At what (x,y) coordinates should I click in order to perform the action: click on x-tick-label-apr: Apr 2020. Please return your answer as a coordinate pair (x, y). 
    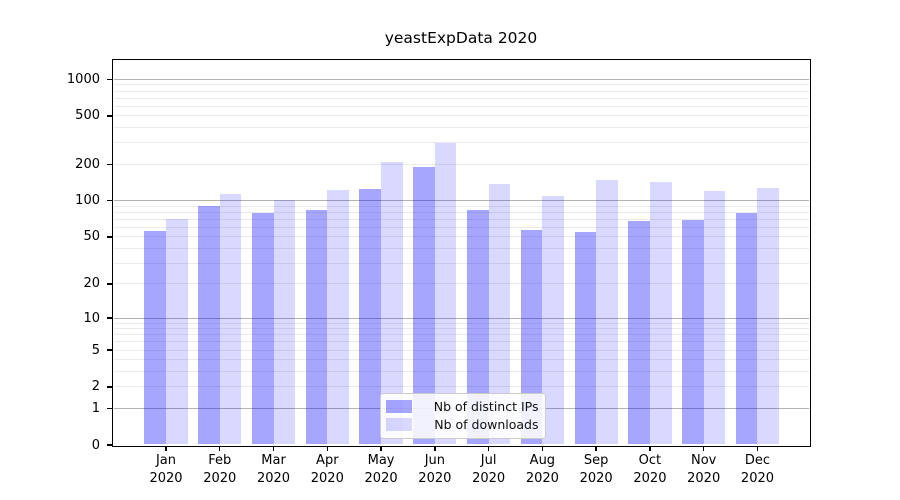
    Looking at the image, I should click on (327, 469).